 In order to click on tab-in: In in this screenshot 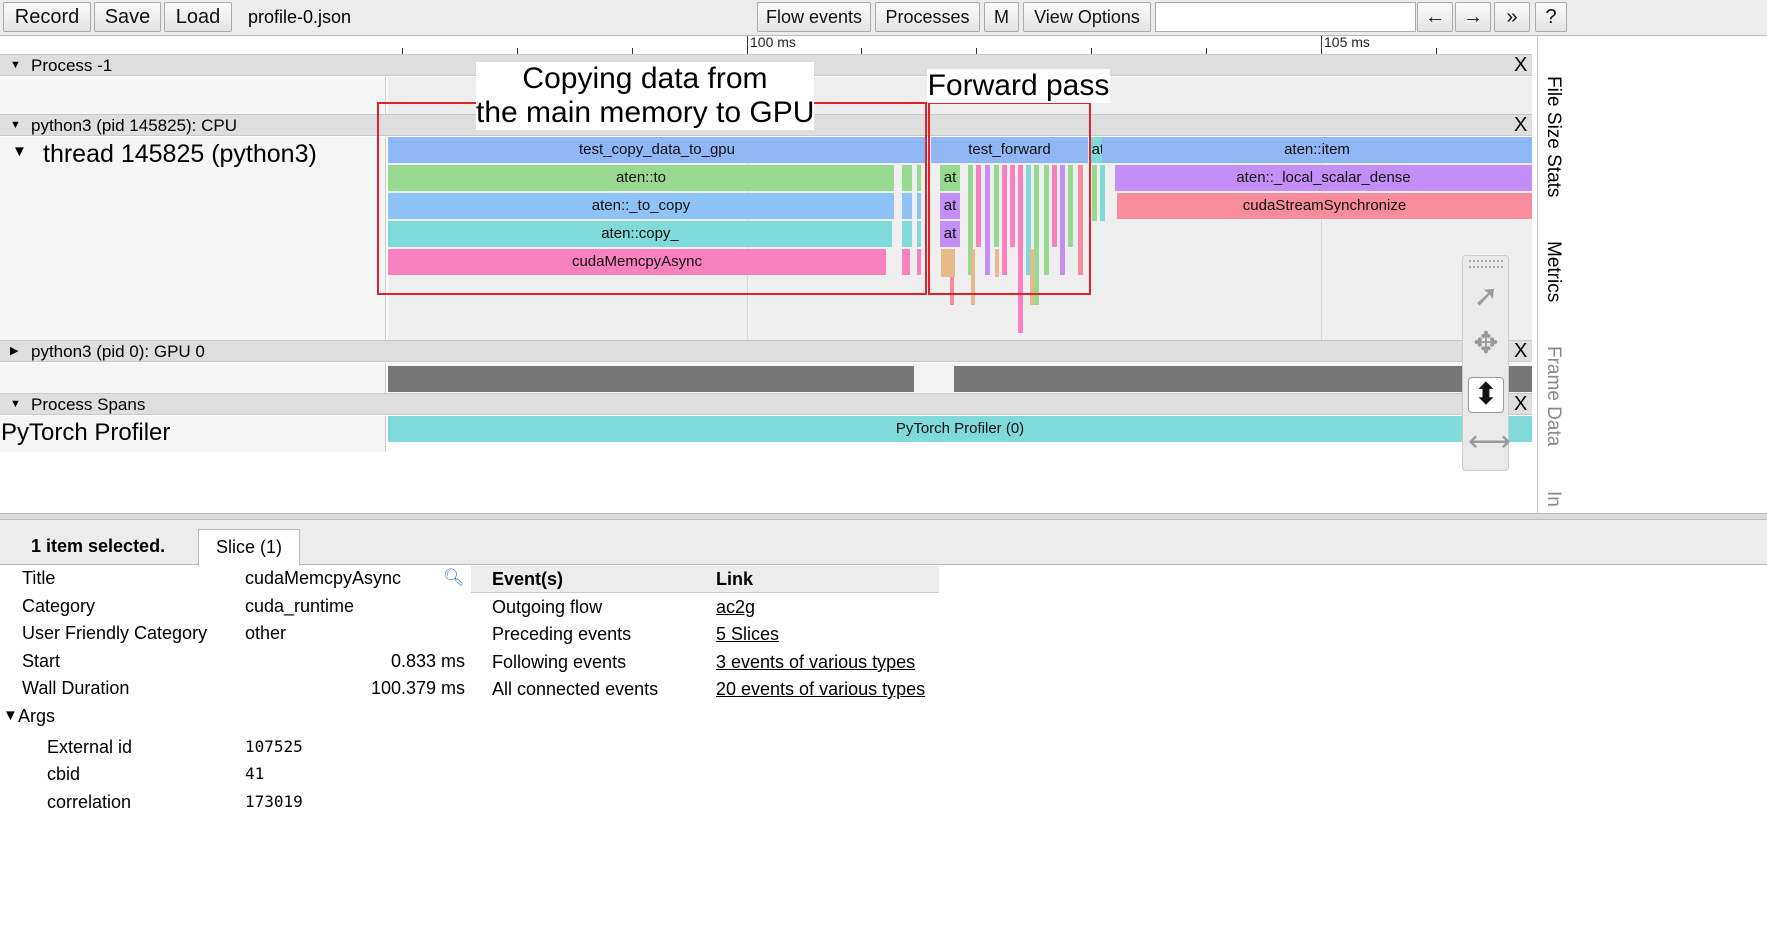, I will do `click(1553, 499)`.